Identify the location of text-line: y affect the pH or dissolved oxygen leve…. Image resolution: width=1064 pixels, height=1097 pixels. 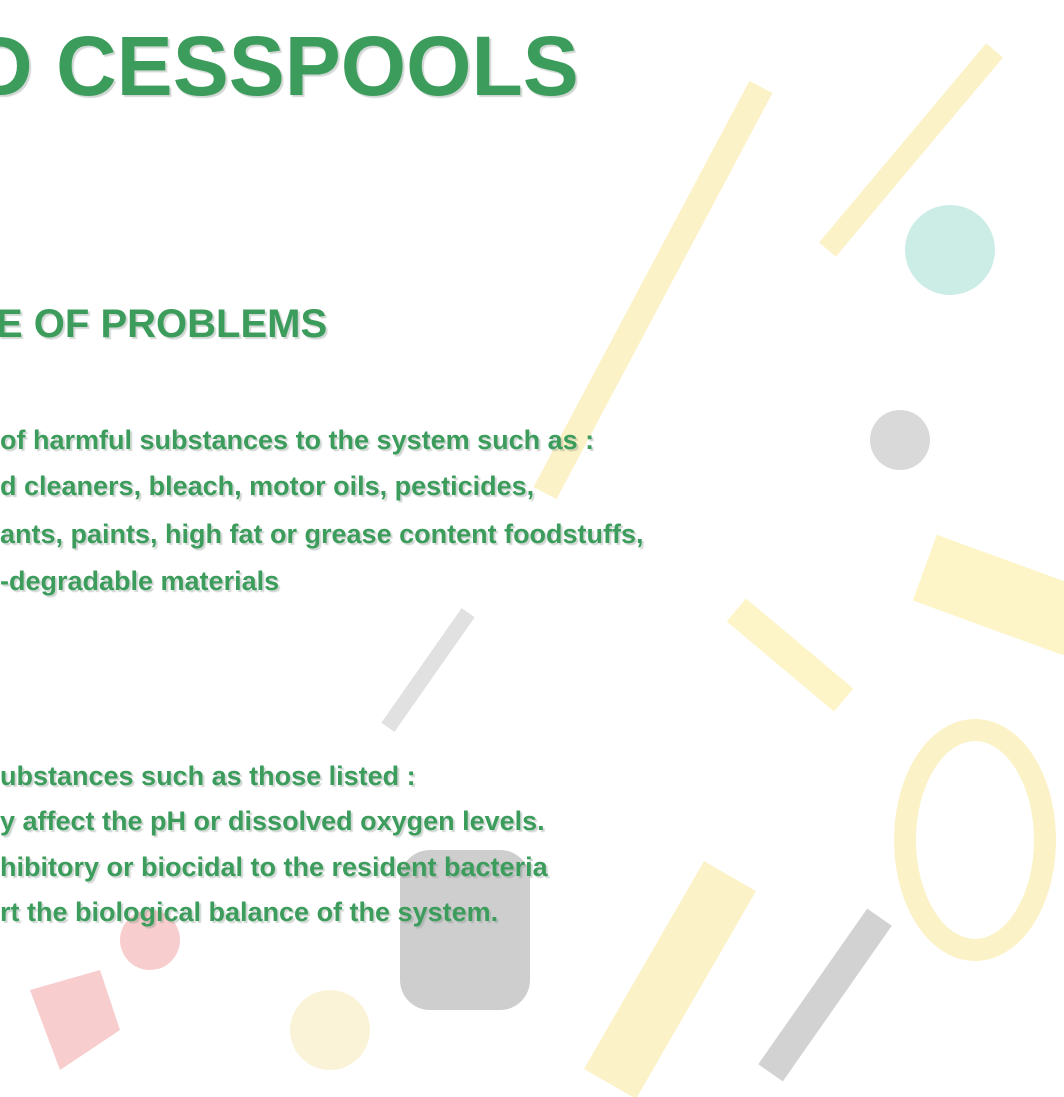
(272, 821).